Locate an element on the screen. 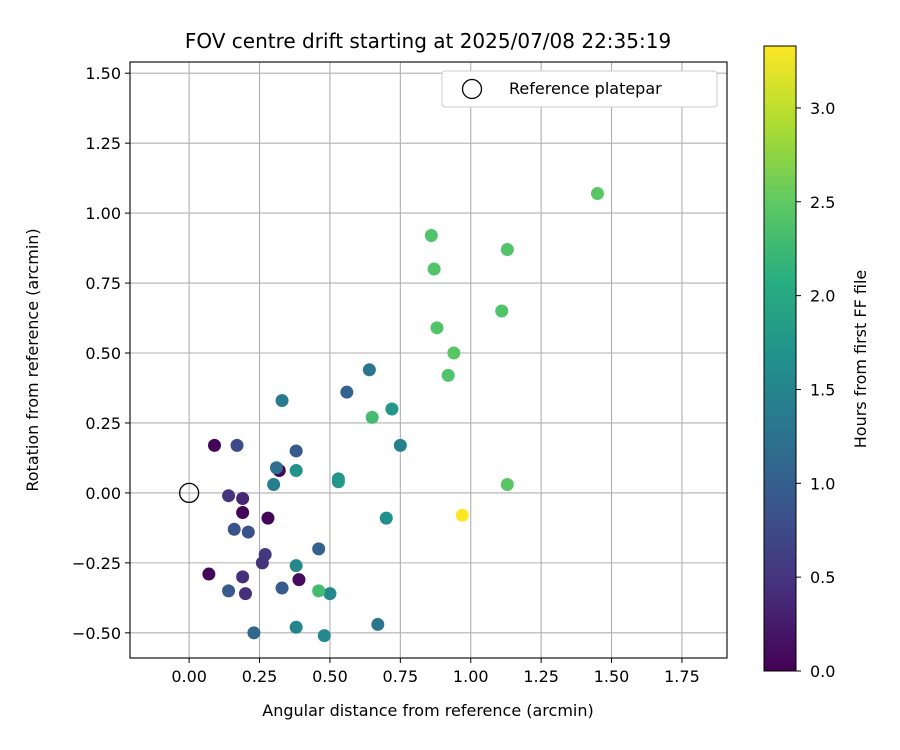 The image size is (900, 750). colorbar-tick-label: 0.5 is located at coordinates (822, 577).